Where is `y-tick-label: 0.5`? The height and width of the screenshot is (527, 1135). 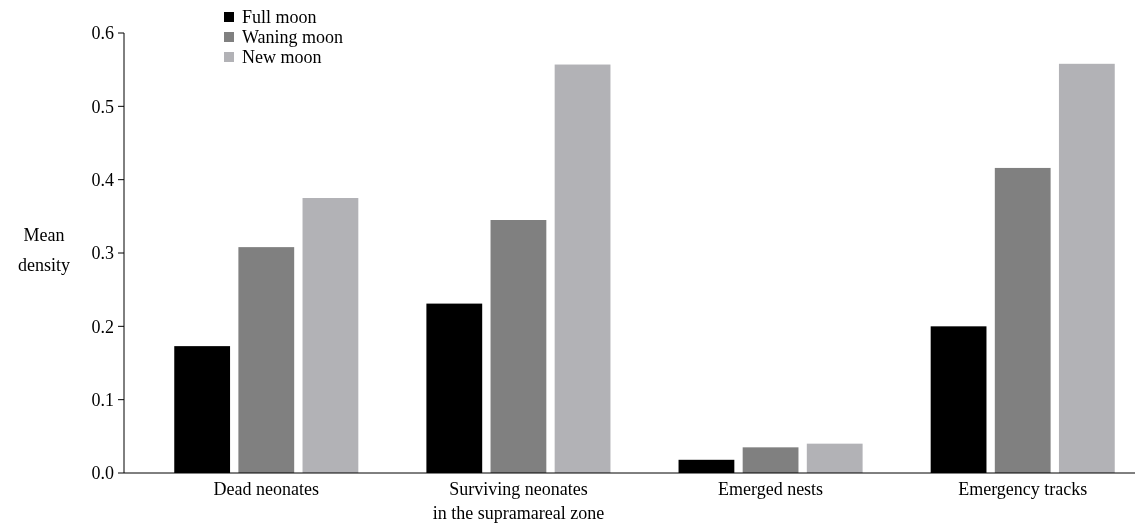
y-tick-label: 0.5 is located at coordinates (102, 106).